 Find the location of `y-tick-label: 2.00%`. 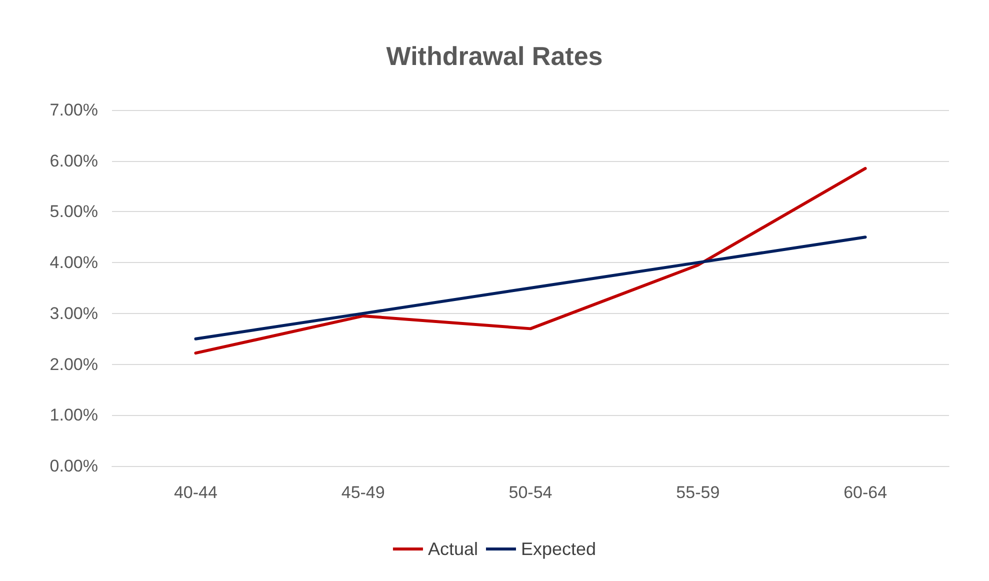

y-tick-label: 2.00% is located at coordinates (74, 364).